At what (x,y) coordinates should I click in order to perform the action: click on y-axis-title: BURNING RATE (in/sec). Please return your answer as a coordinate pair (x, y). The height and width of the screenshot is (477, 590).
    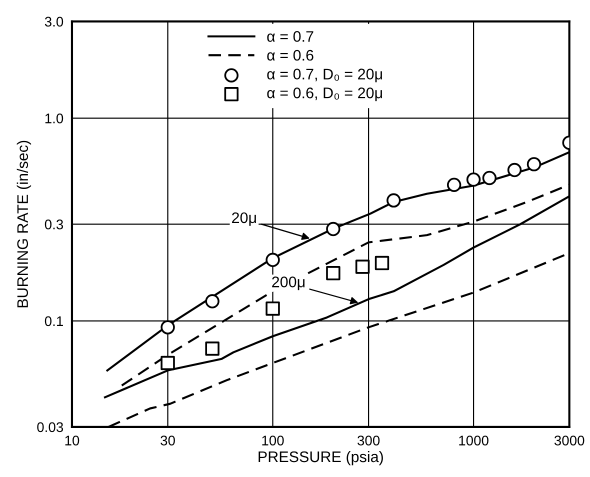
    Looking at the image, I should click on (24, 224).